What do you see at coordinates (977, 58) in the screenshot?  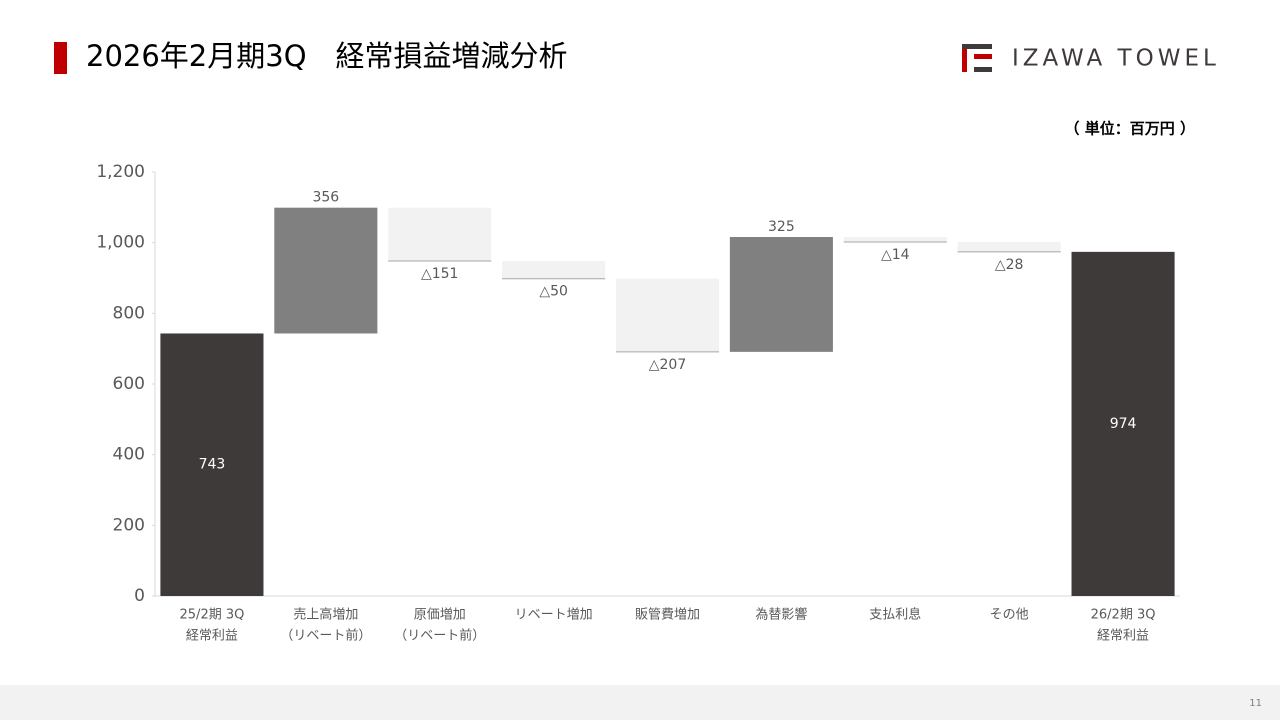 I see `logo-icon` at bounding box center [977, 58].